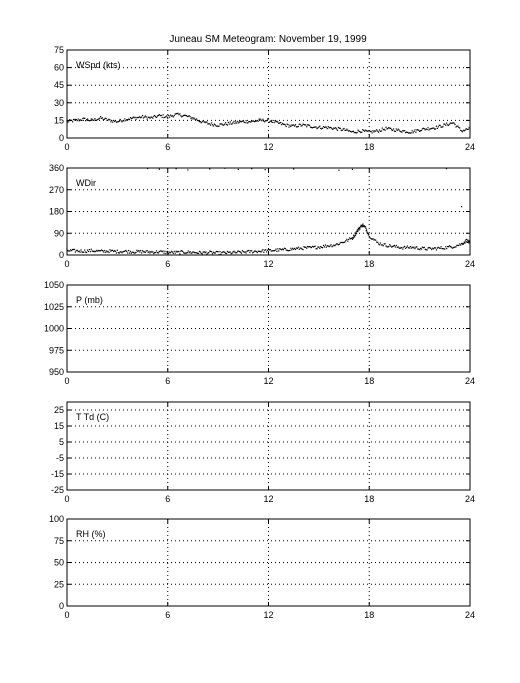  I want to click on y-tick-label: -5, so click(60, 458).